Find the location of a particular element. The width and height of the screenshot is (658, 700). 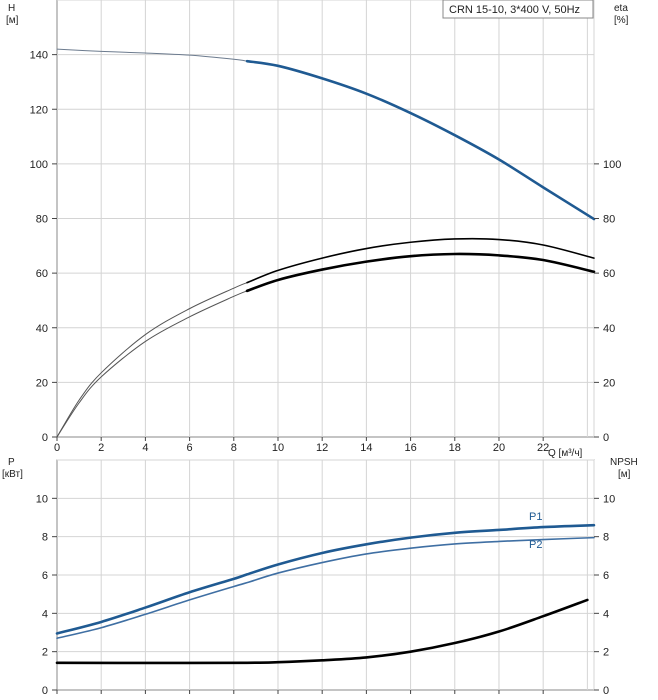

lower-right-tick-label: 10 is located at coordinates (609, 499).